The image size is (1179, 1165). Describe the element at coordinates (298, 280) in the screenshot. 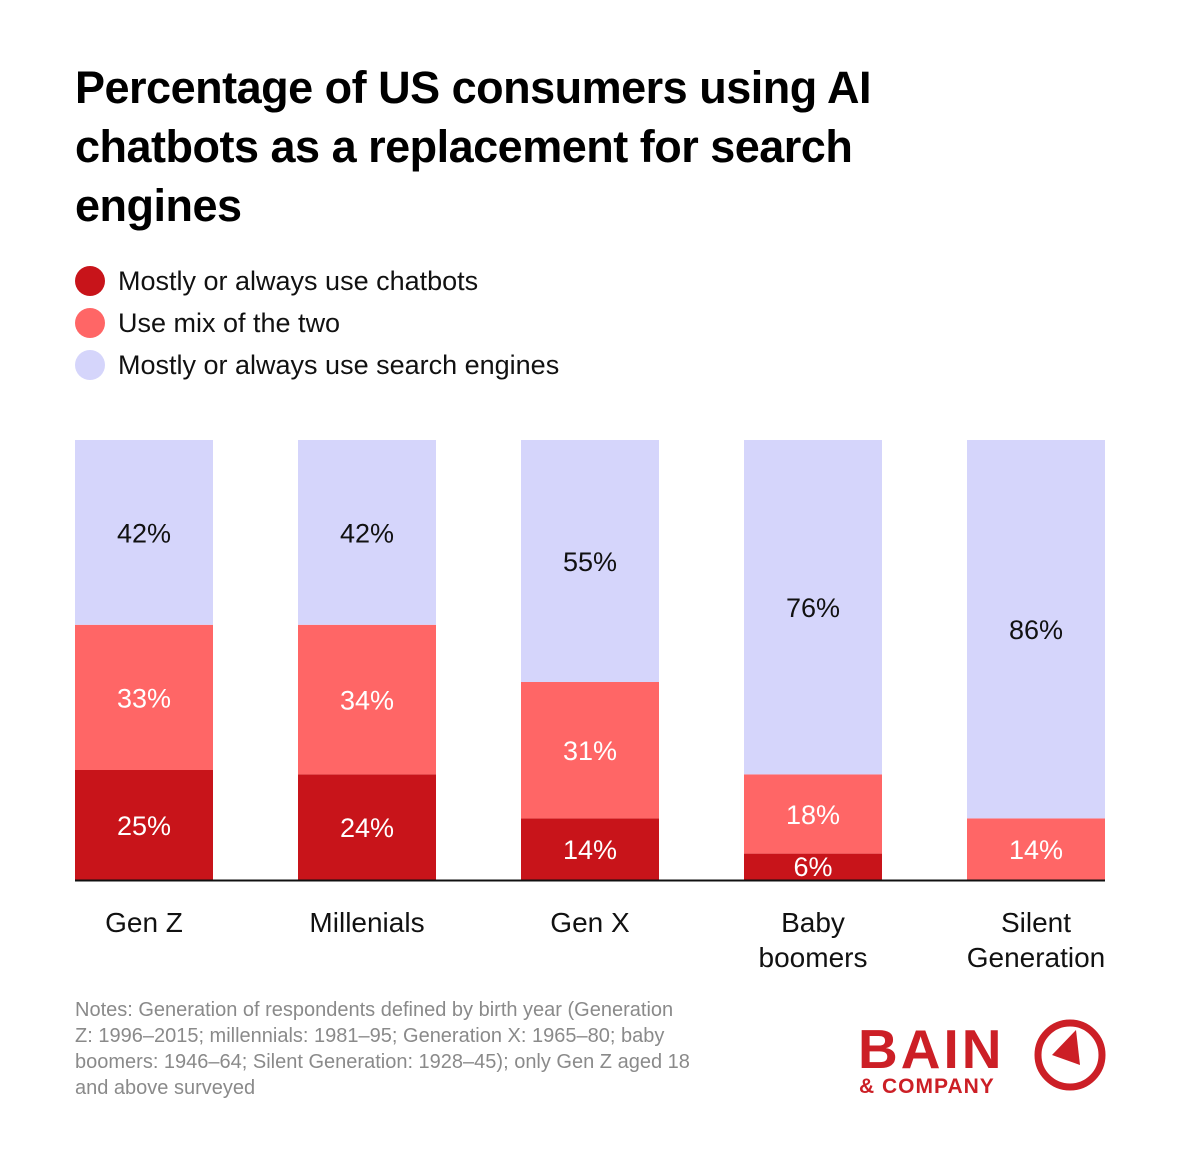

I see `legend-label: Mostly or always use chatbots` at that location.